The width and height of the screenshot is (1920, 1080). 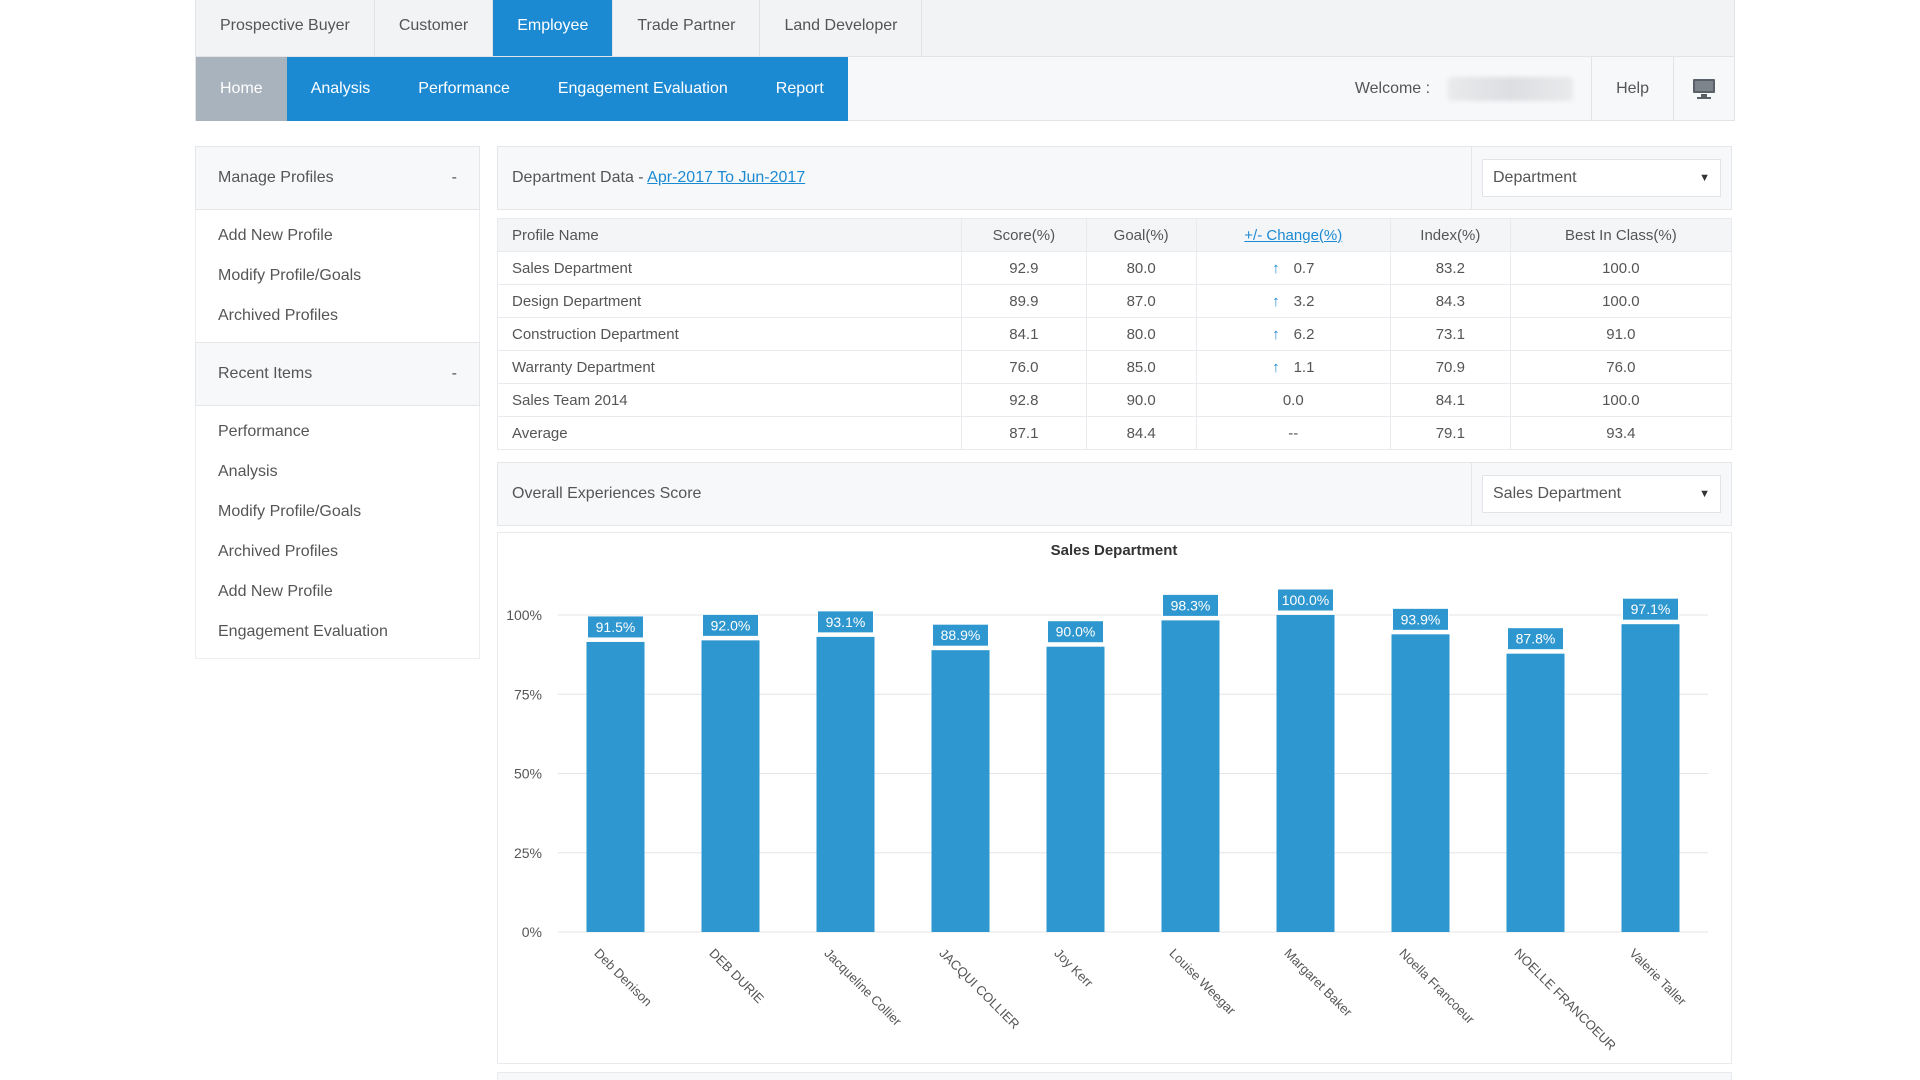 What do you see at coordinates (799, 88) in the screenshot?
I see `nav-report: Report` at bounding box center [799, 88].